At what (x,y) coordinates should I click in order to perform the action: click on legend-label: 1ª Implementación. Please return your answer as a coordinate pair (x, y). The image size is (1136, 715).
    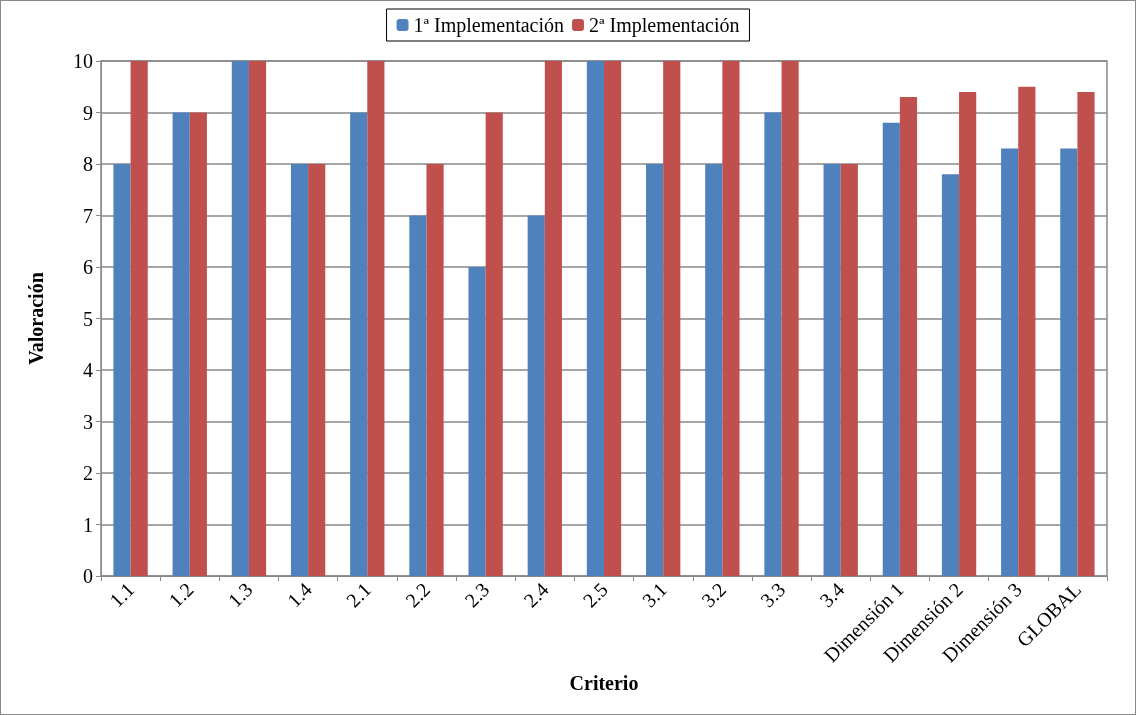
    Looking at the image, I should click on (488, 25).